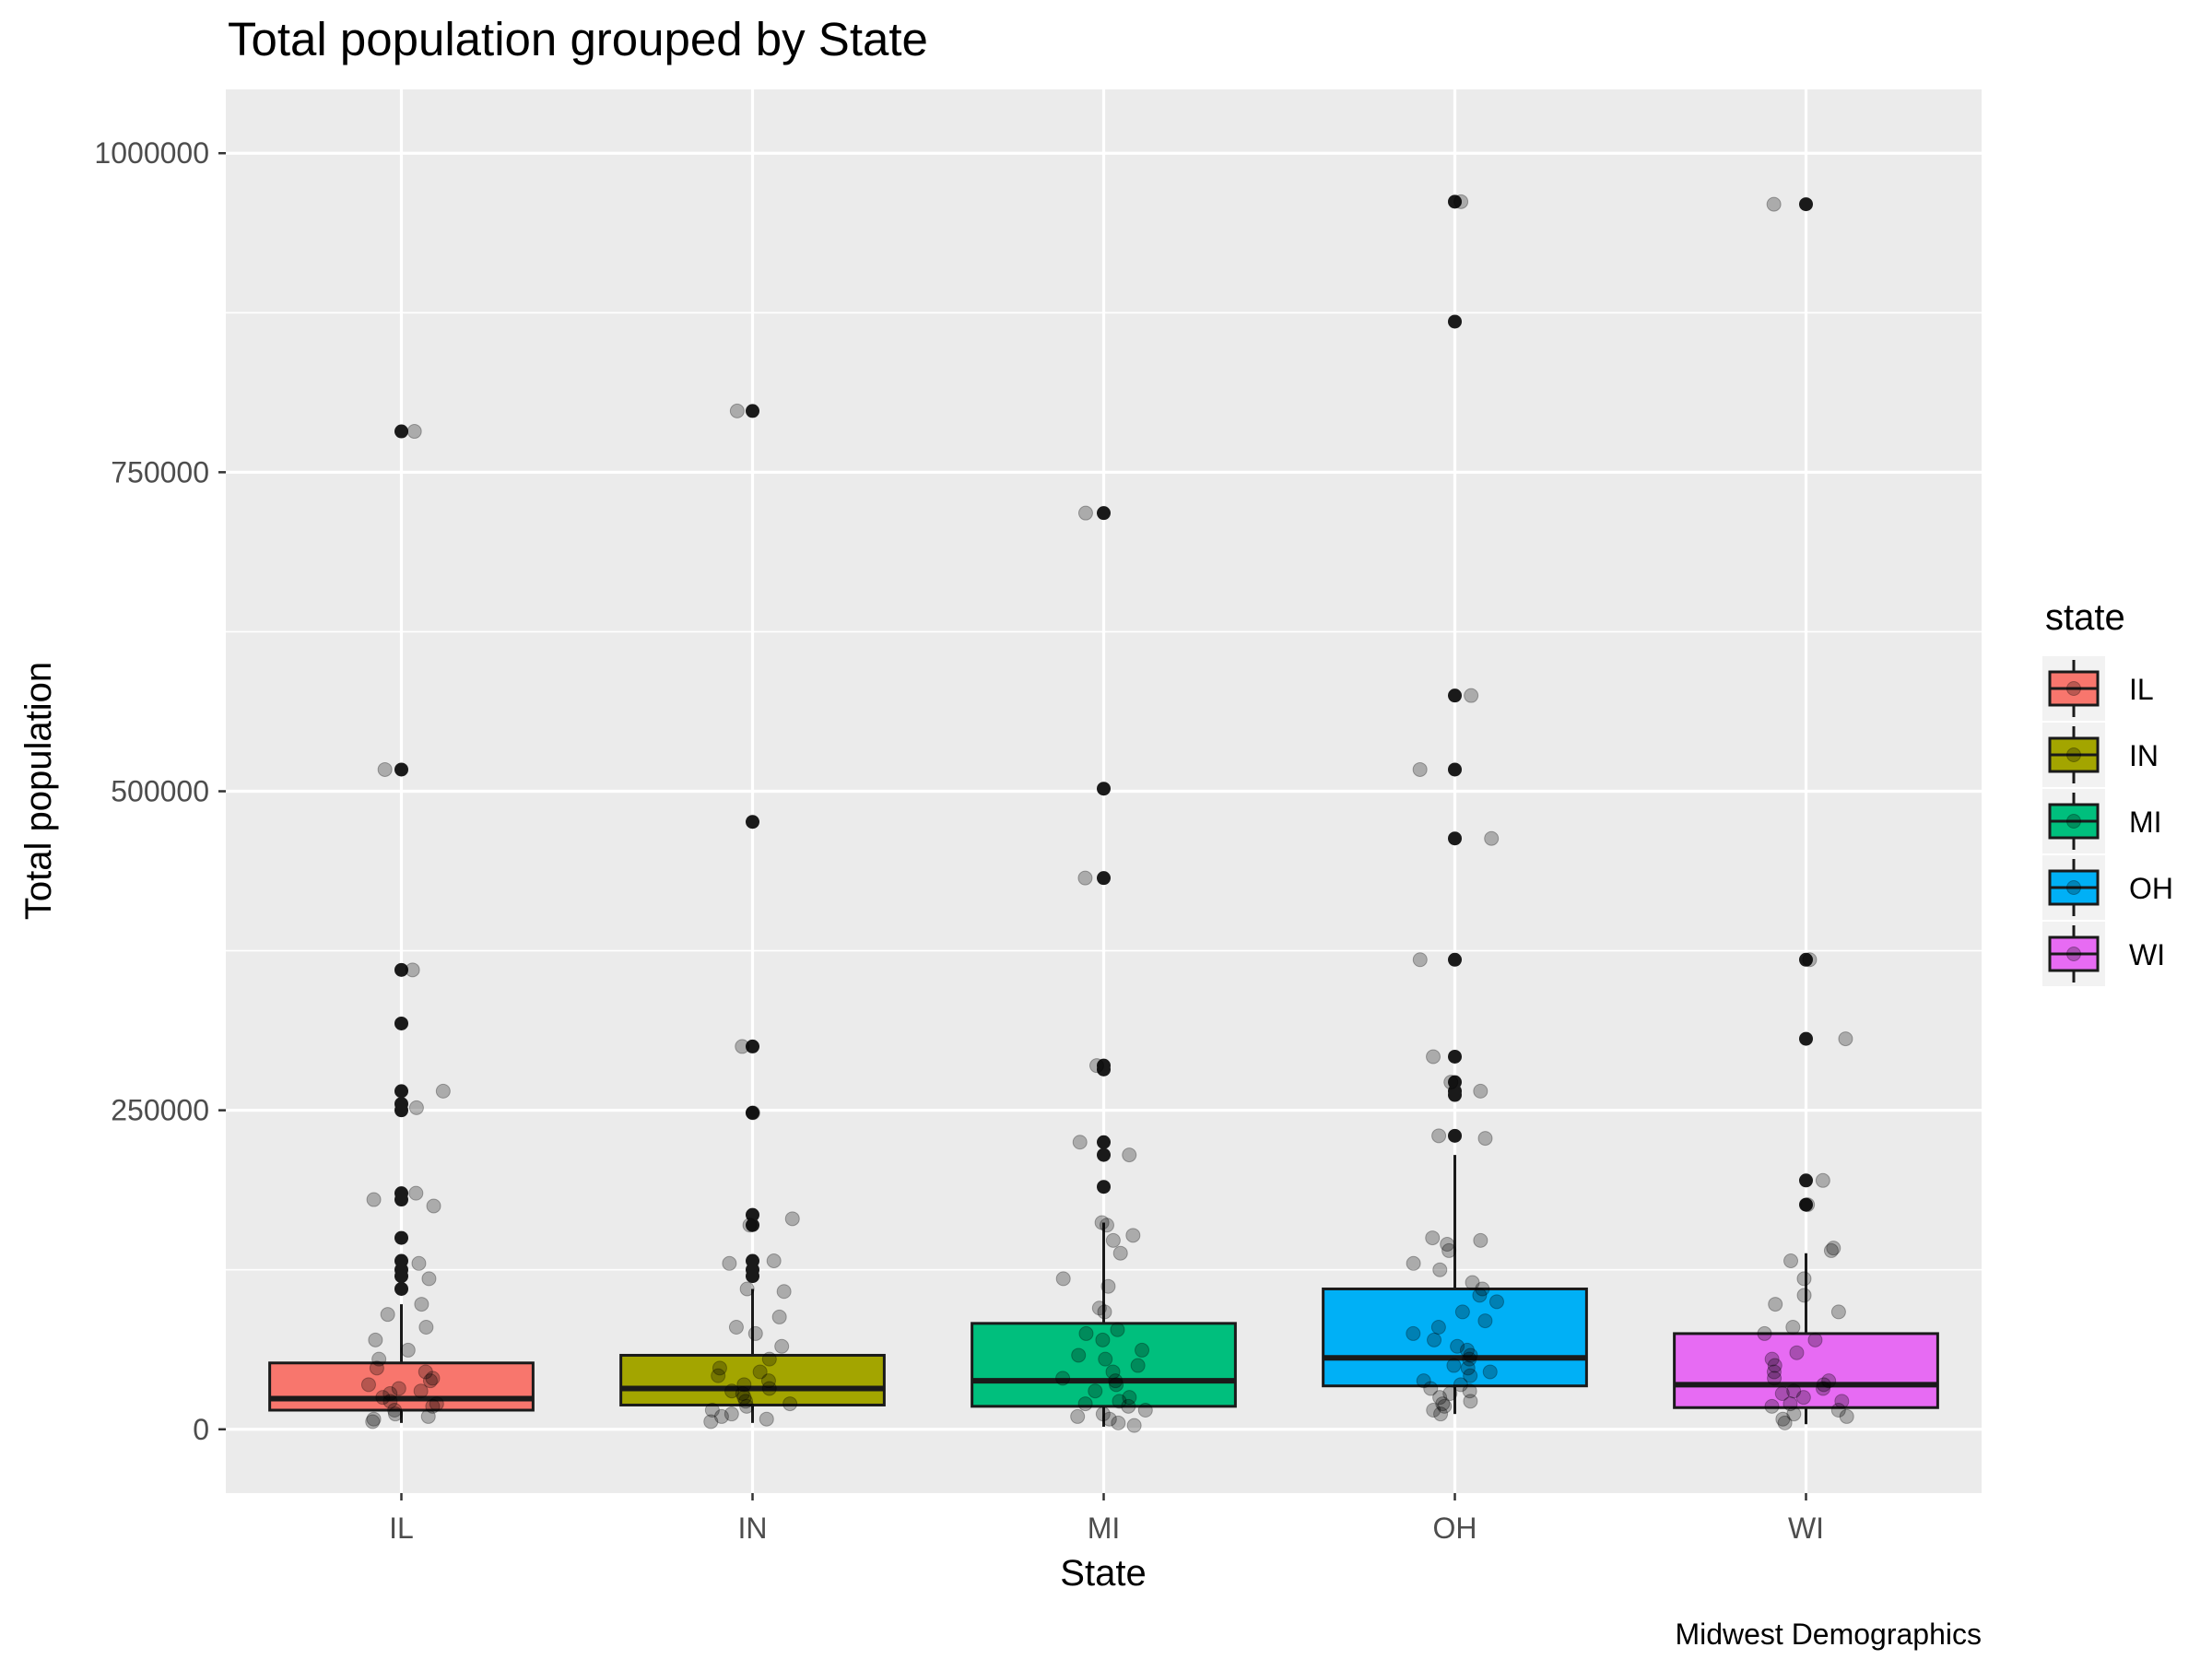 The image size is (2212, 1659). What do you see at coordinates (1103, 1573) in the screenshot?
I see `x-axis-title: State` at bounding box center [1103, 1573].